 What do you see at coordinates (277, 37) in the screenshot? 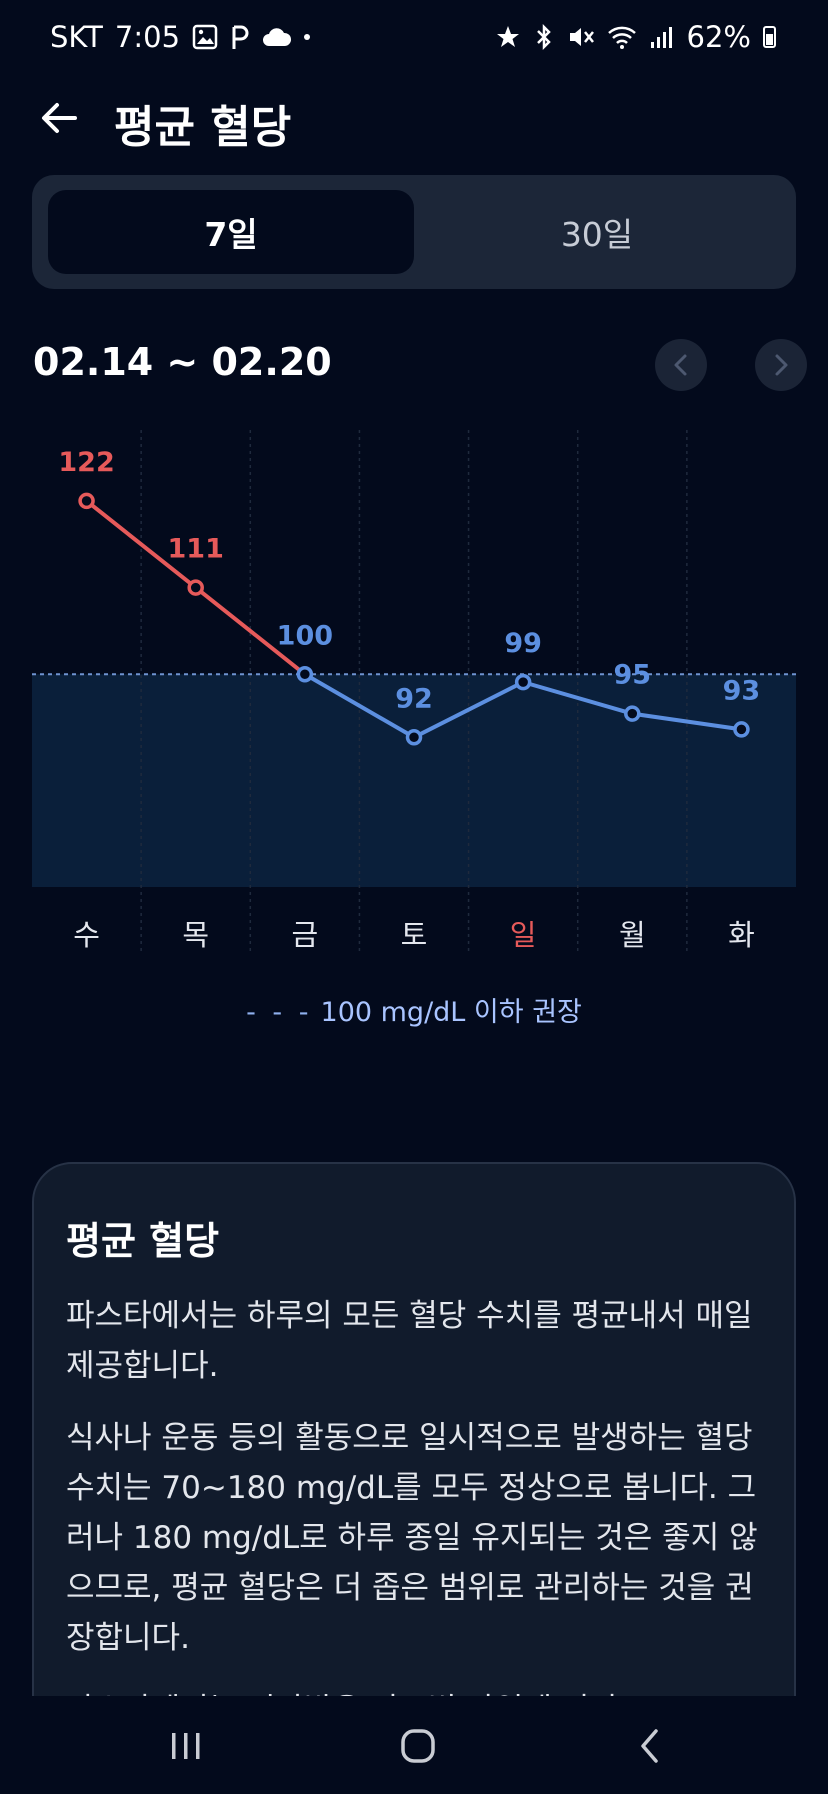
I see `cloud-icon` at bounding box center [277, 37].